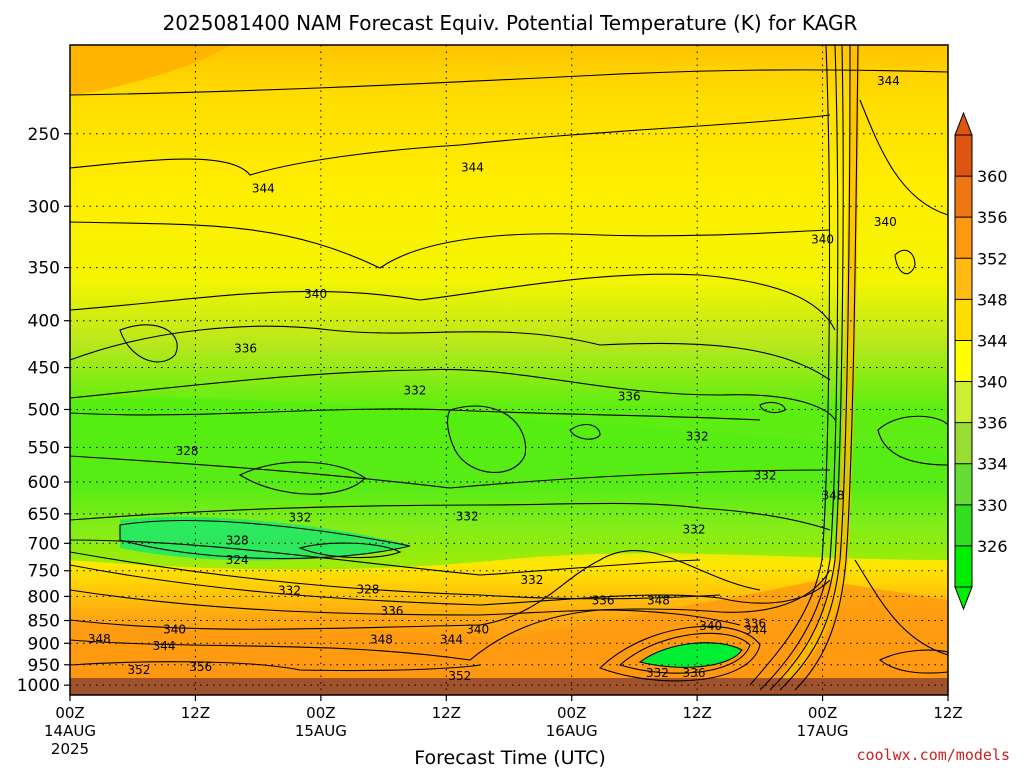  I want to click on y-tick-label: 550, so click(44, 448).